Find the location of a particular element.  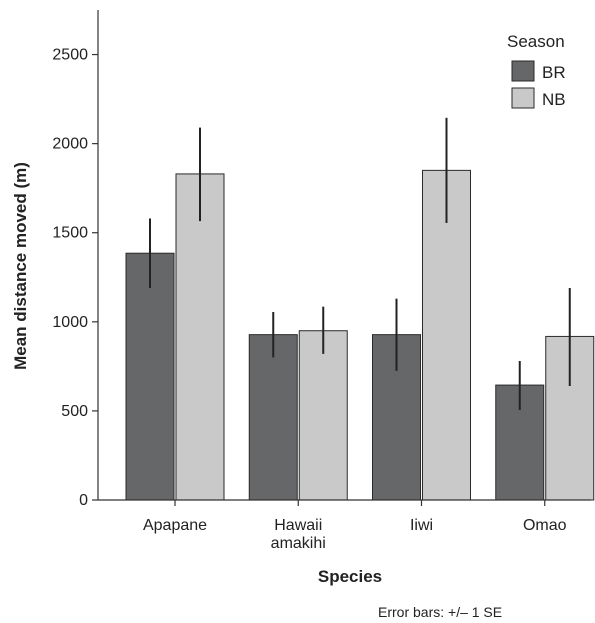

x-tick-label-line: amakihi is located at coordinates (298, 543).